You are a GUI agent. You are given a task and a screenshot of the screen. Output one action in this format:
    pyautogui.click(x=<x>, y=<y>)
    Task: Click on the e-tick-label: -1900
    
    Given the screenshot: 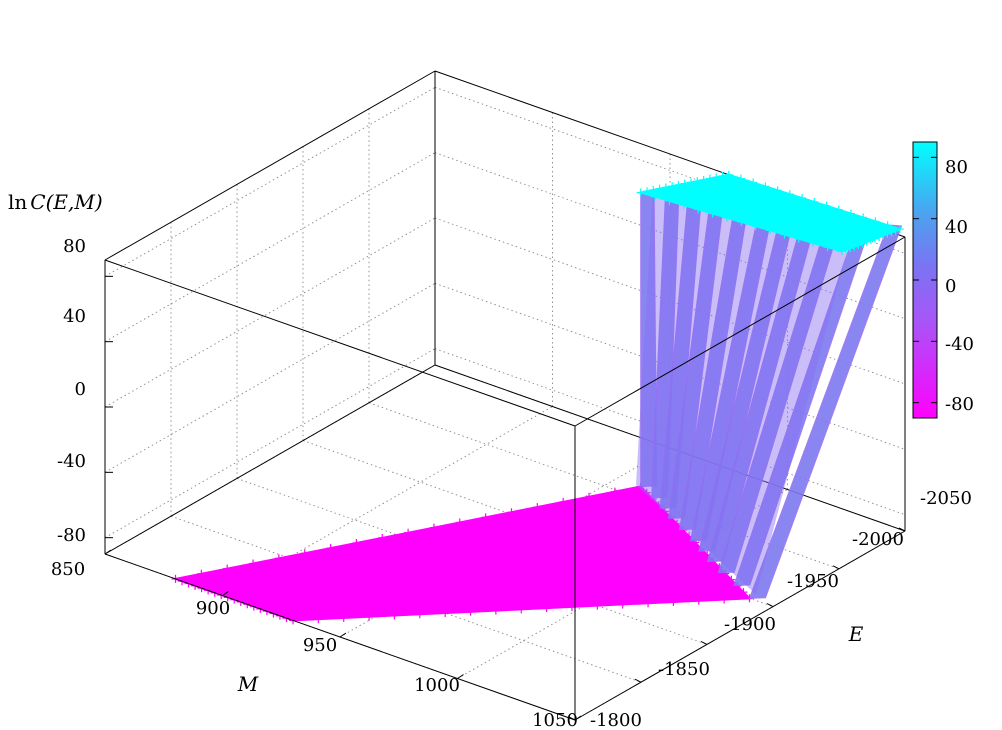 What is the action you would take?
    pyautogui.click(x=750, y=624)
    